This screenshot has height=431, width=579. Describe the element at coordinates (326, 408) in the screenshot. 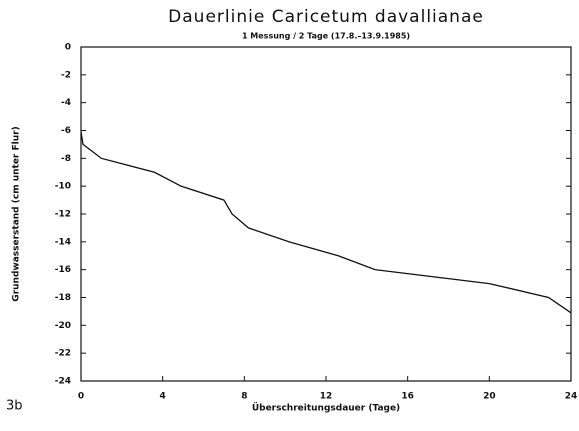

I see `x-axis-title: Überschreitungsdauer (Tage)` at that location.